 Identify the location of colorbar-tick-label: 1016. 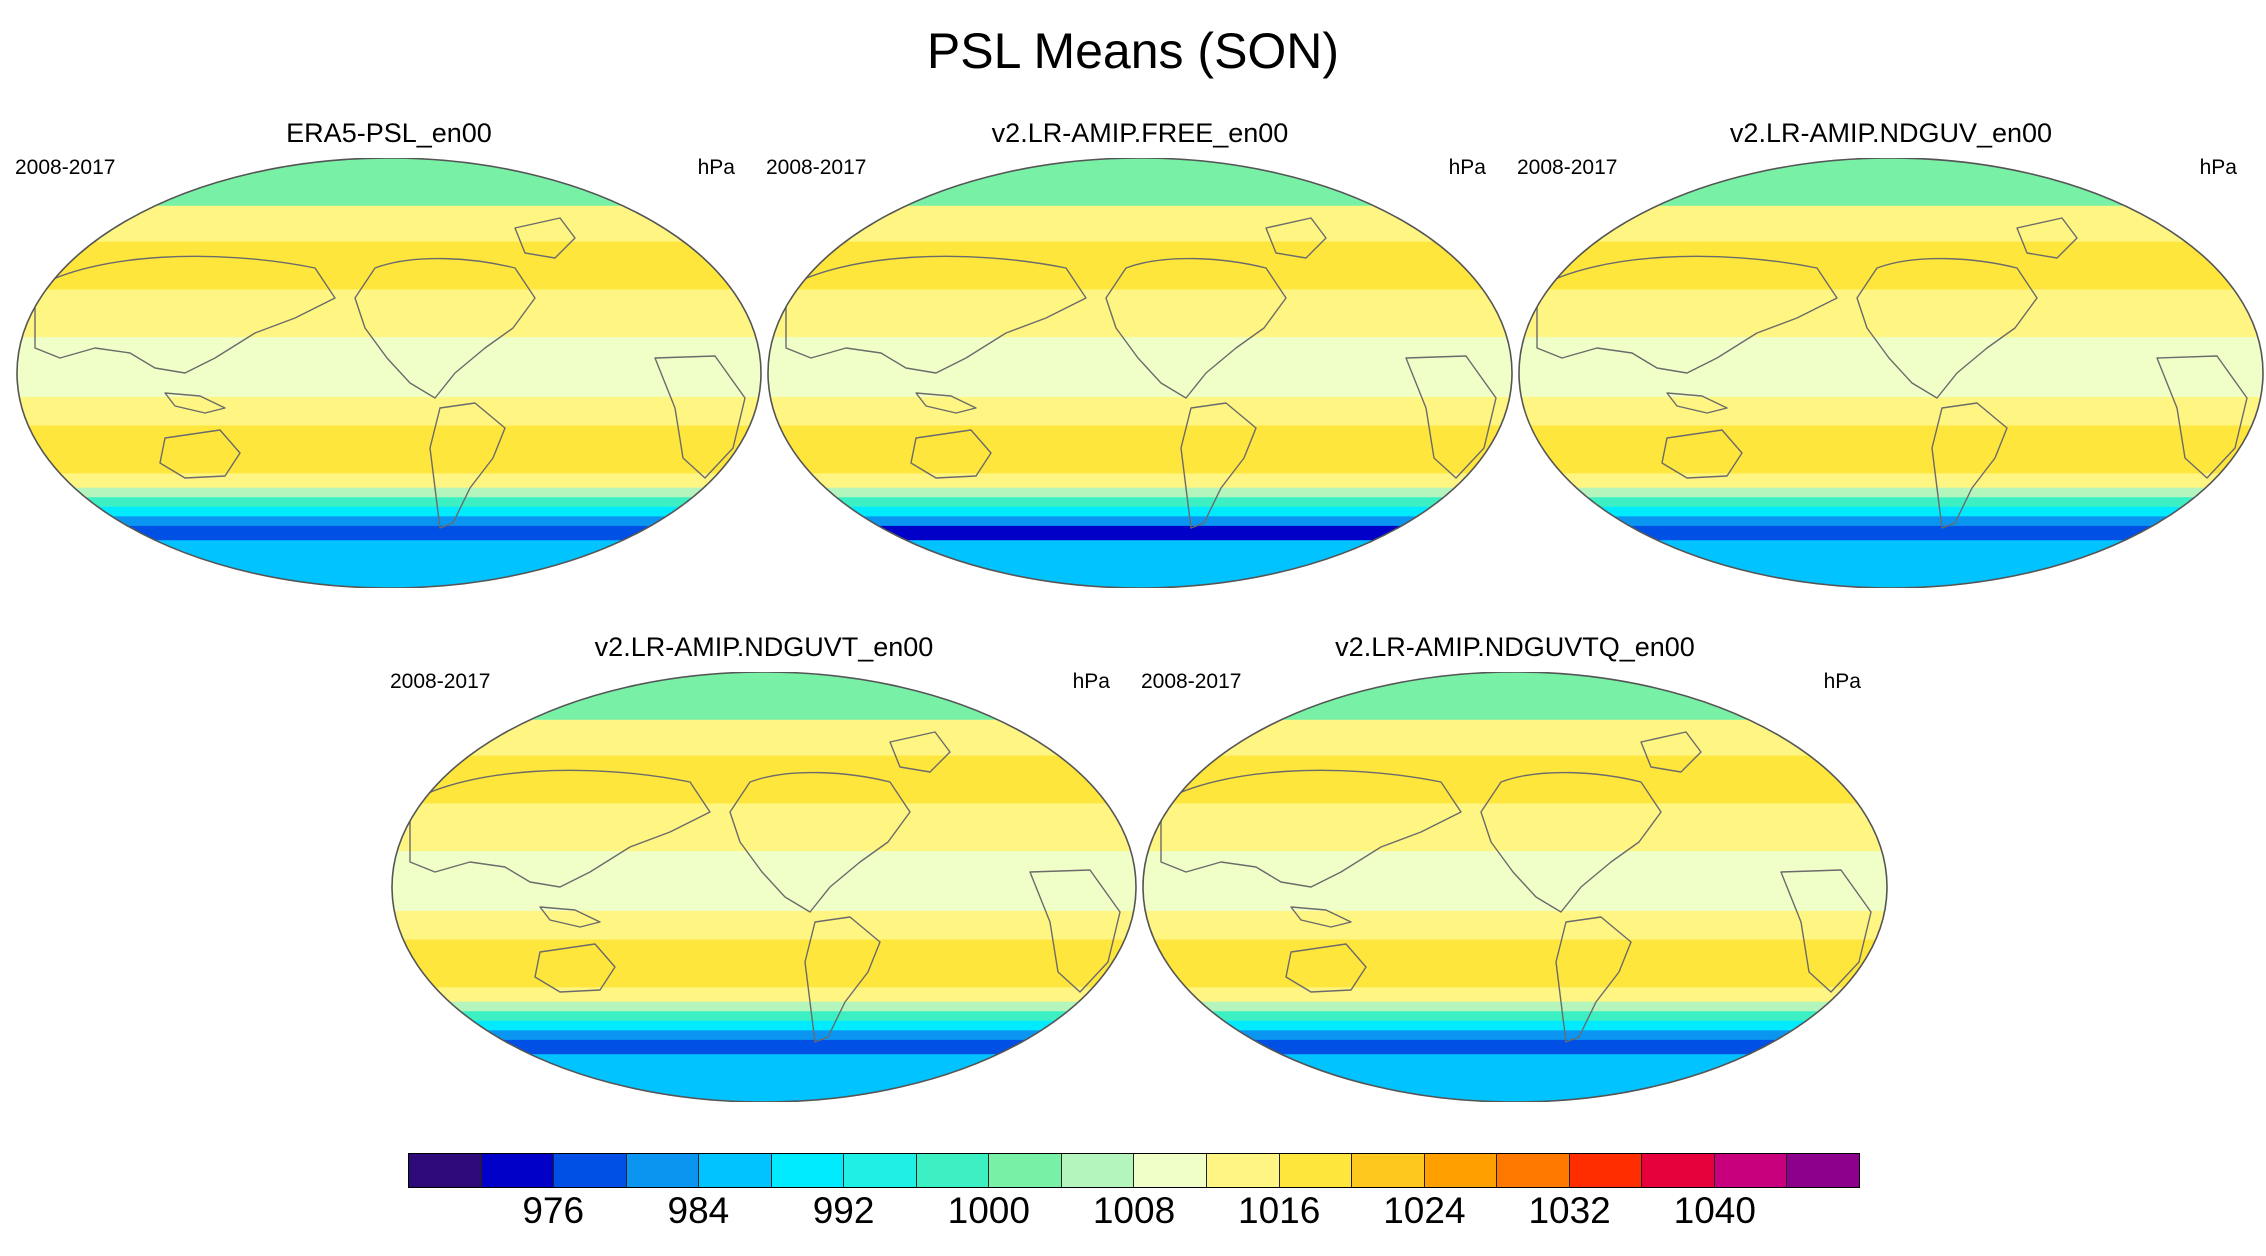
(1279, 1210).